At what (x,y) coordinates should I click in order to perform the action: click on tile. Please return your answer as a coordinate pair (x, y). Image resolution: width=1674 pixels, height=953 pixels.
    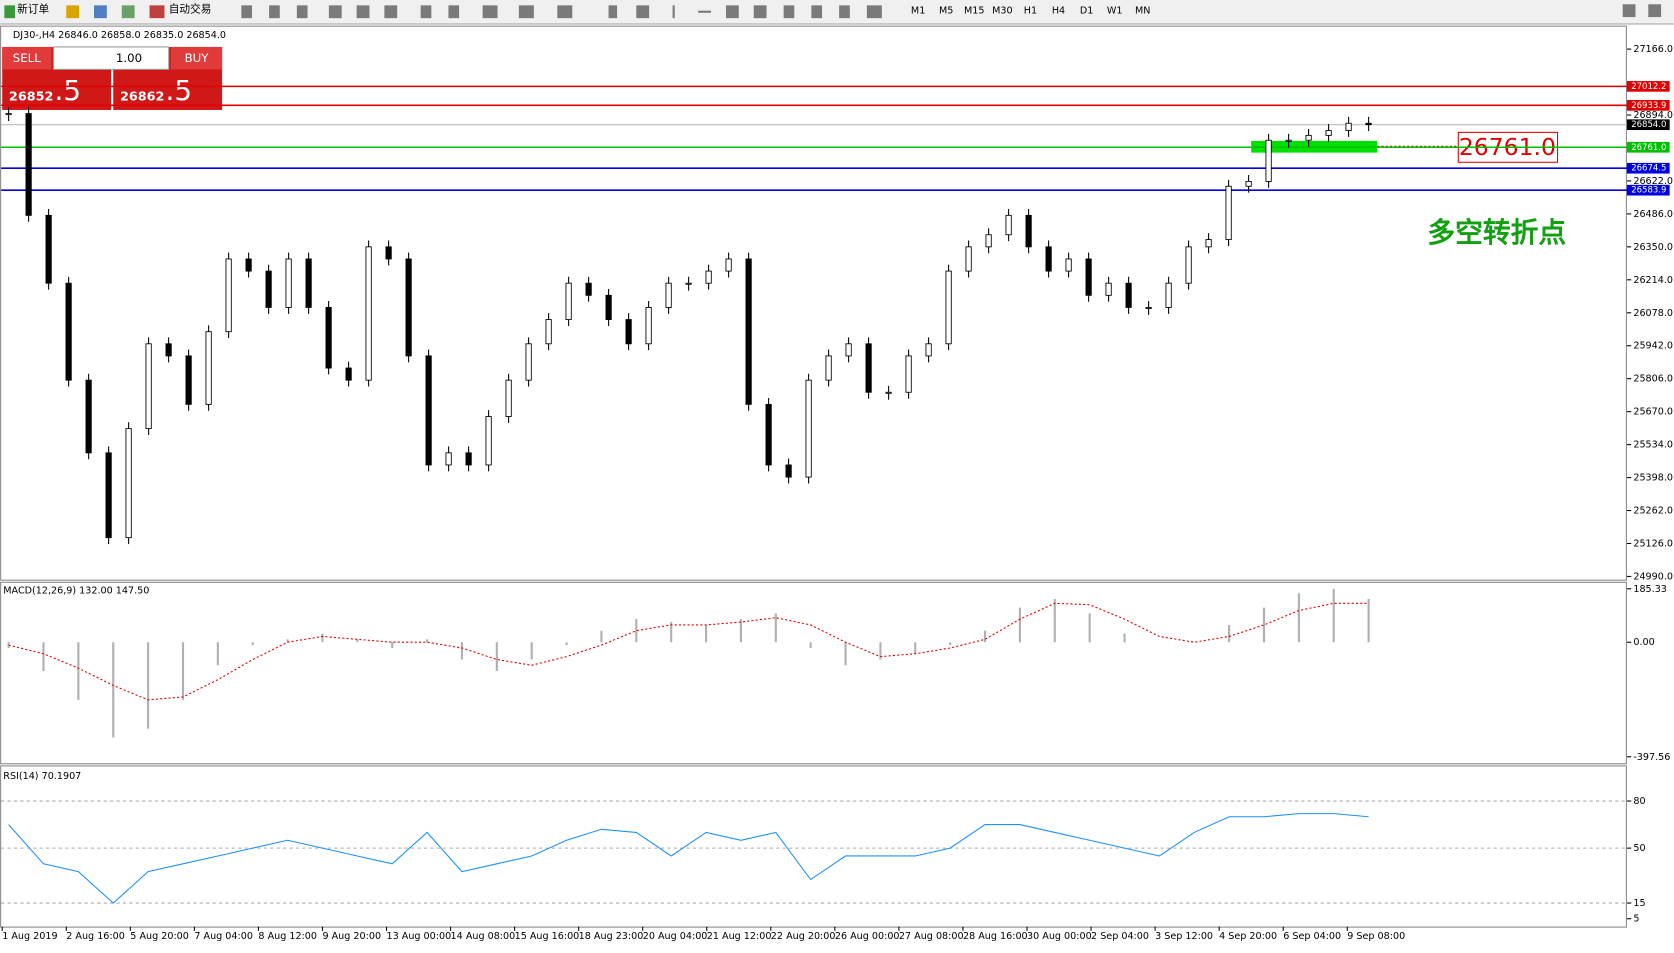
    Looking at the image, I should click on (391, 12).